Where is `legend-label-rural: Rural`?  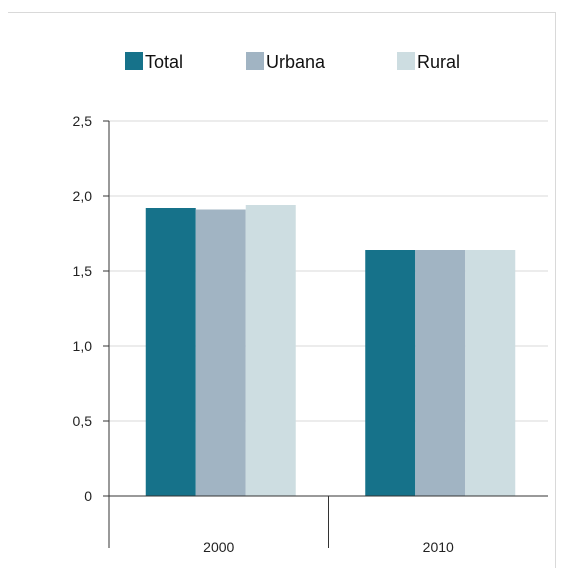 legend-label-rural: Rural is located at coordinates (438, 62).